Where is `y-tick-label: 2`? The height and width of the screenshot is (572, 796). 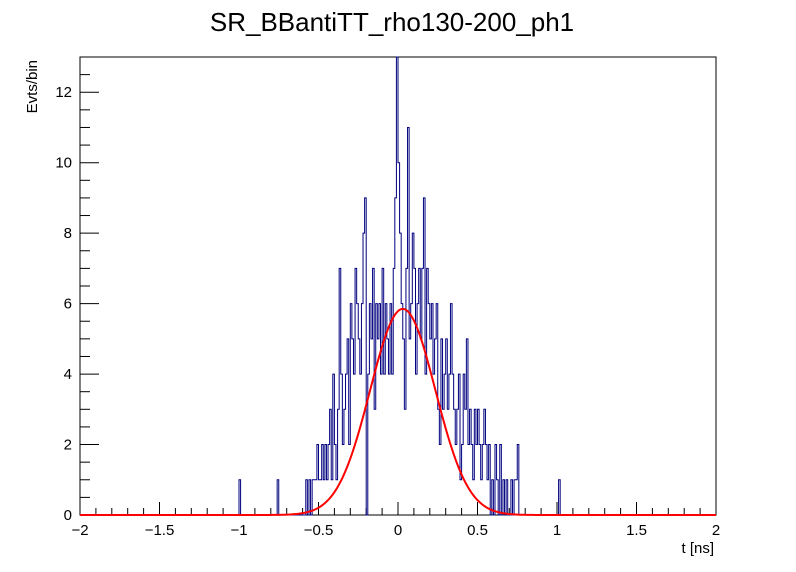 y-tick-label: 2 is located at coordinates (68, 445).